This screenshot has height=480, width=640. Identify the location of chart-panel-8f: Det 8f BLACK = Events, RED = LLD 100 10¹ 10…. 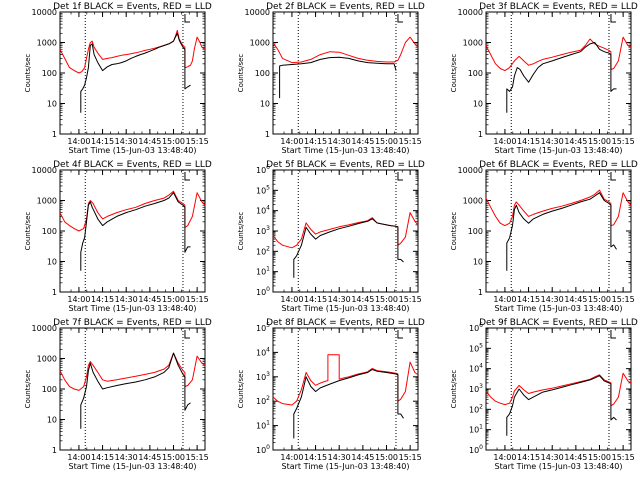
(331, 394).